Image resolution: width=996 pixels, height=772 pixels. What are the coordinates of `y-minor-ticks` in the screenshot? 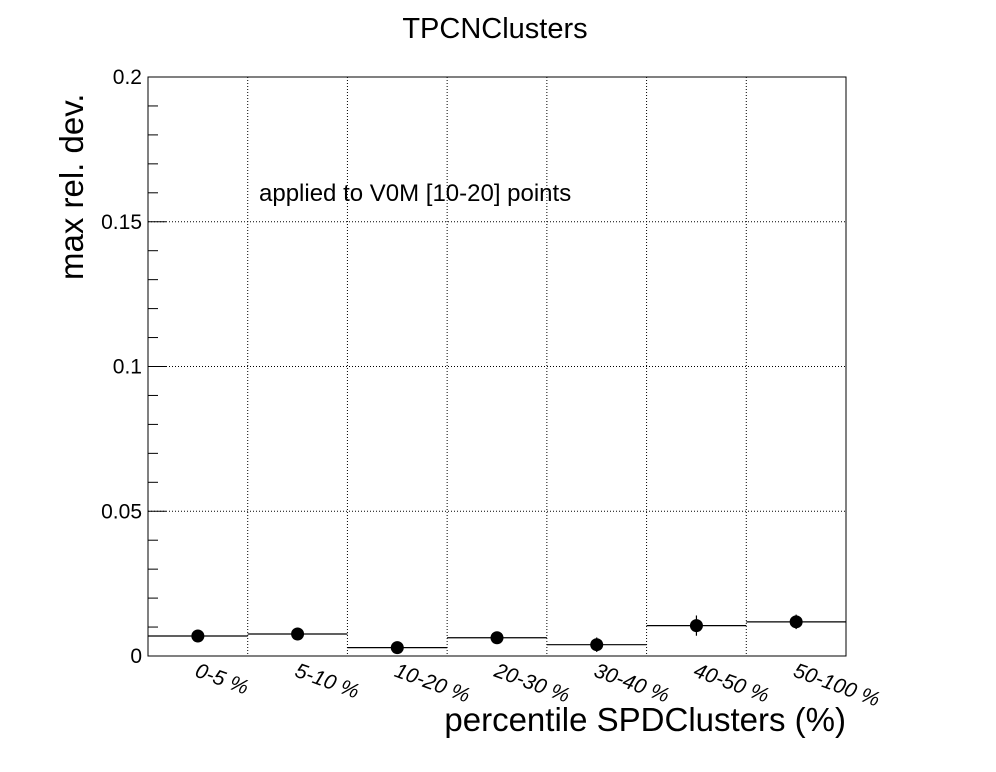 It's located at (157, 366).